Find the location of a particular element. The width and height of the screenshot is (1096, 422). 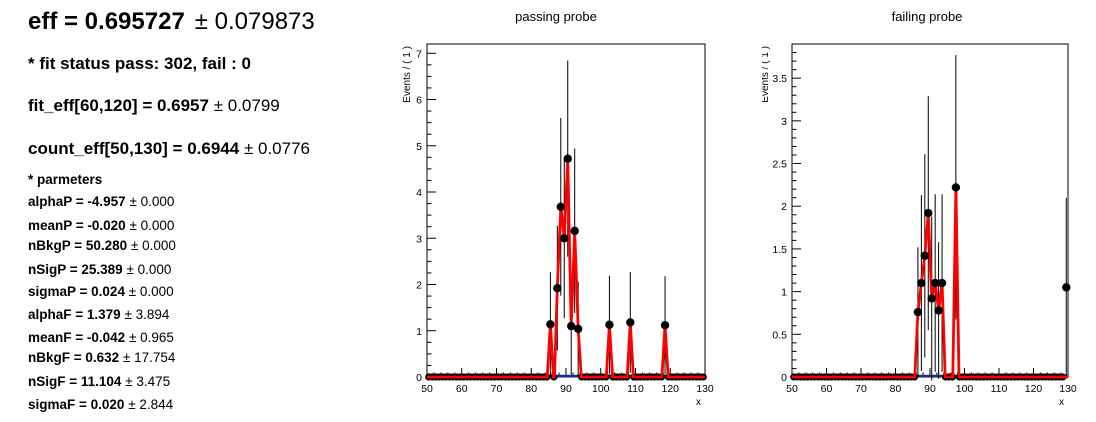

parameter-row: nBkgF = 0.632 ± 17.754 is located at coordinates (101, 357).